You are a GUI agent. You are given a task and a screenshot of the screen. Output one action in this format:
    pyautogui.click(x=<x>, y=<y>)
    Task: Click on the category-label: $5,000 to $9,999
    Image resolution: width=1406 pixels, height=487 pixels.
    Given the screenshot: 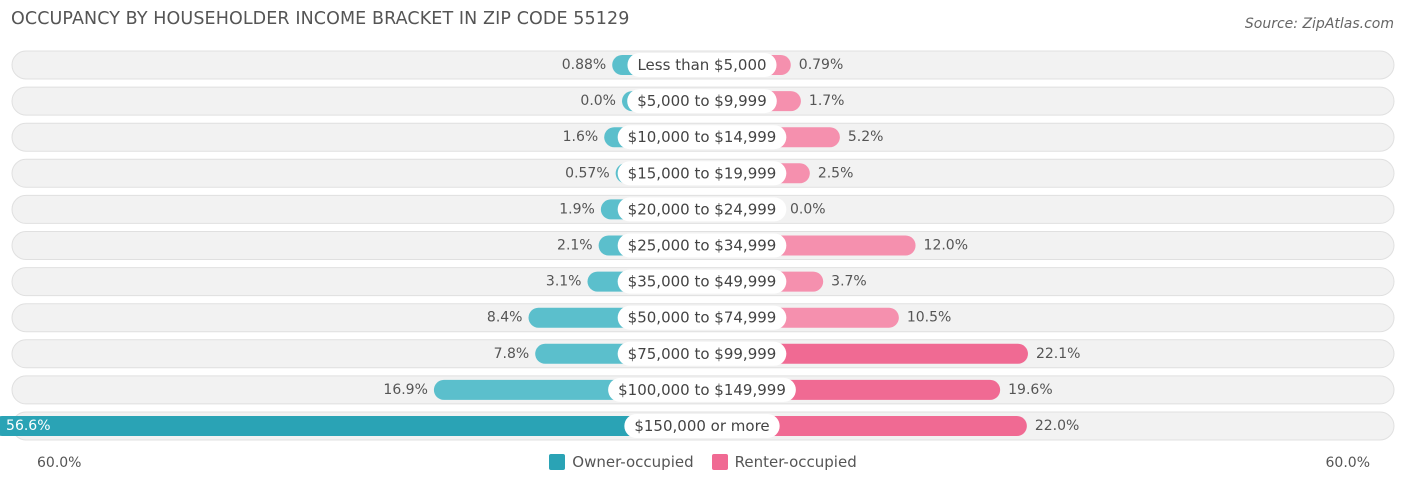 What is the action you would take?
    pyautogui.click(x=702, y=101)
    